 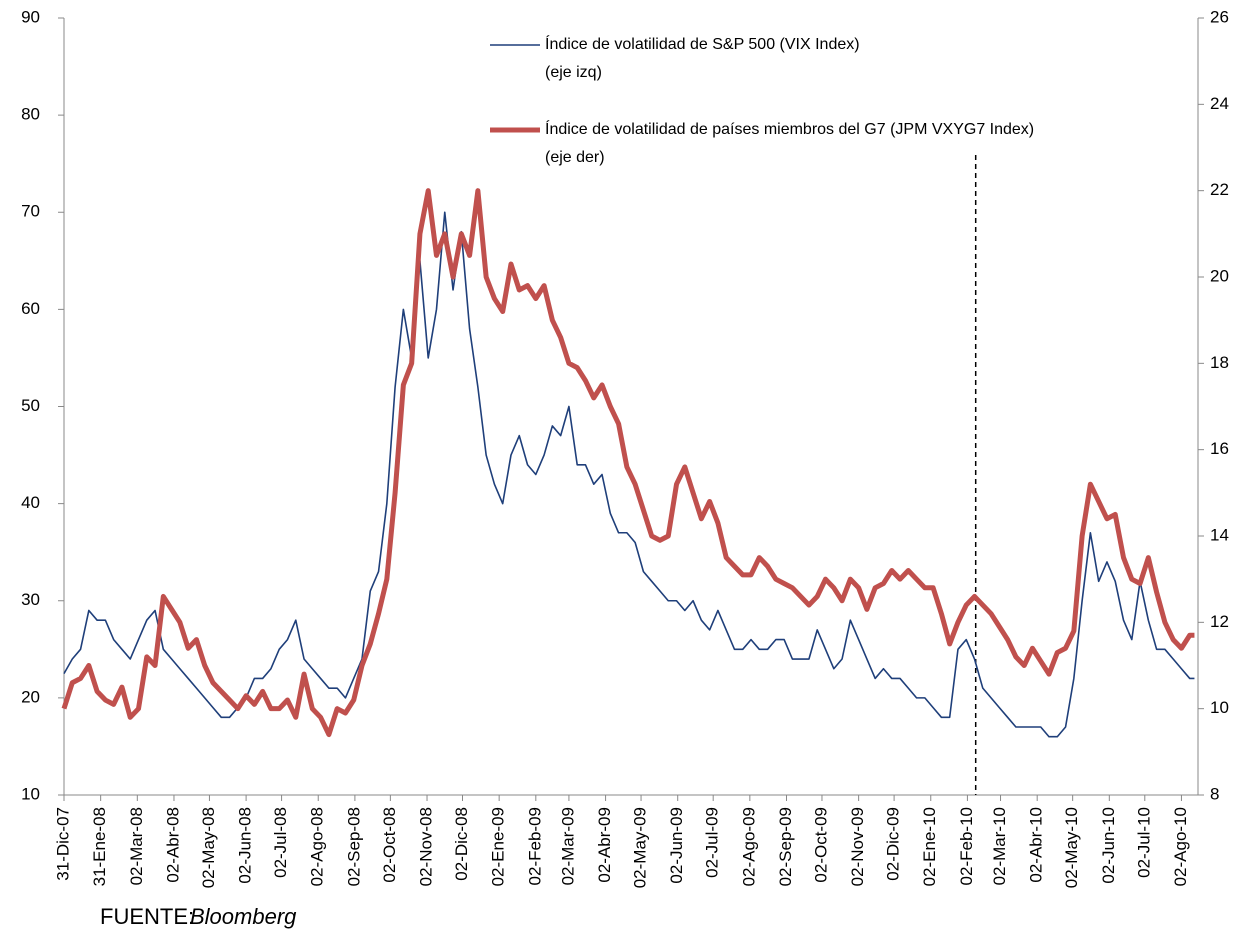 I want to click on x-tick-label: 02-Abr-09, so click(x=604, y=845).